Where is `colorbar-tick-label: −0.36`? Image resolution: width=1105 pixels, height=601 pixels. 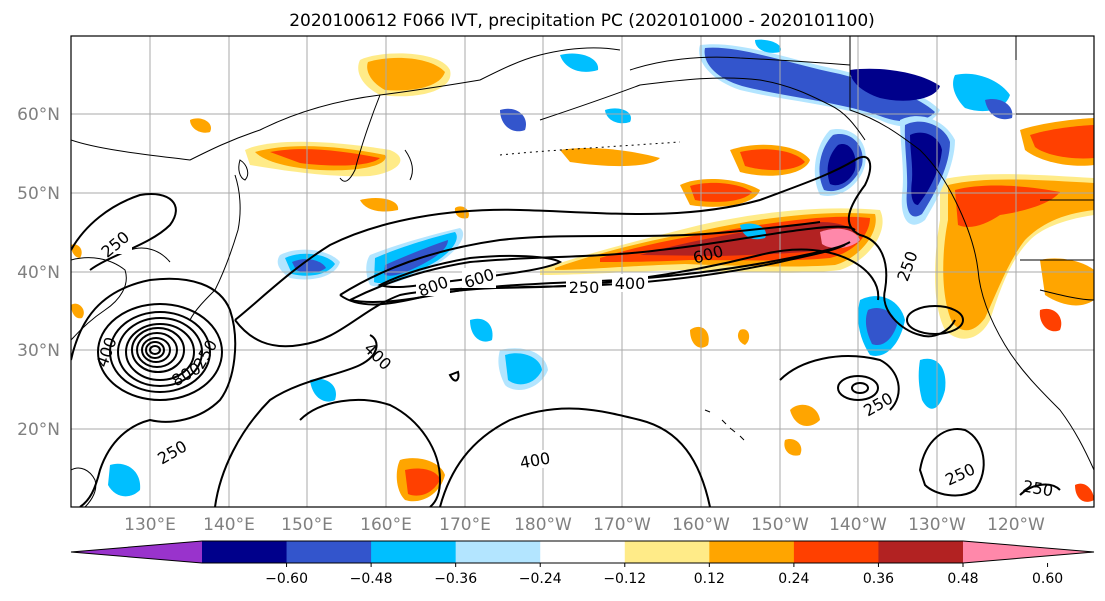
colorbar-tick-label: −0.36 is located at coordinates (455, 579).